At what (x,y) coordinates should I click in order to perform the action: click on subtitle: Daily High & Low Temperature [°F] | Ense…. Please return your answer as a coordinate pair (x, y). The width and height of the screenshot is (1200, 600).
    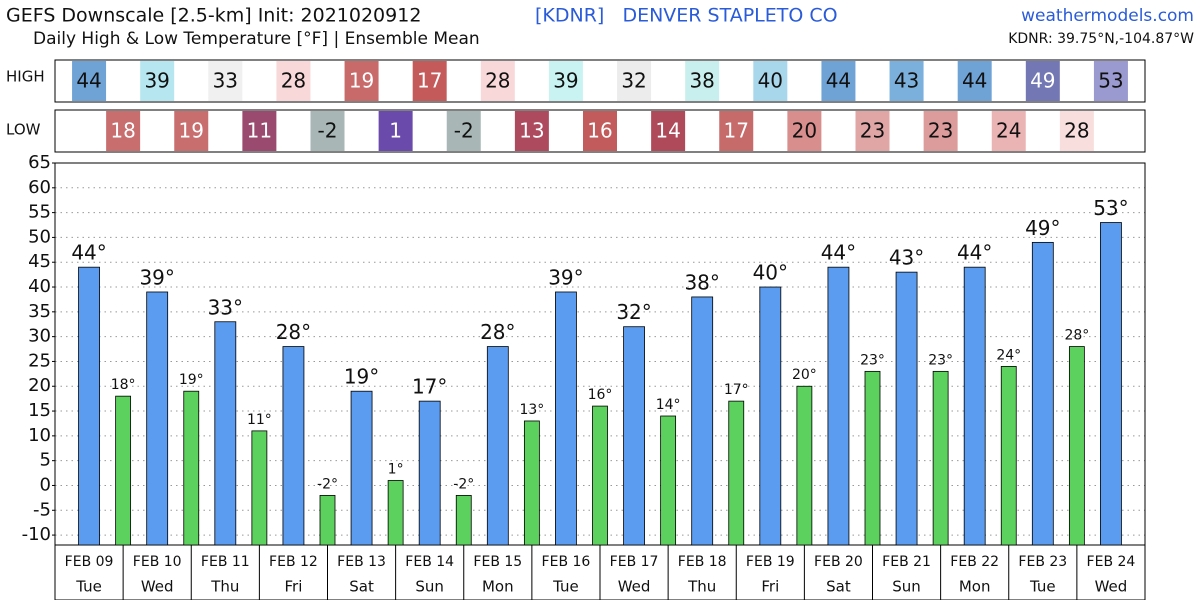
    Looking at the image, I should click on (256, 39).